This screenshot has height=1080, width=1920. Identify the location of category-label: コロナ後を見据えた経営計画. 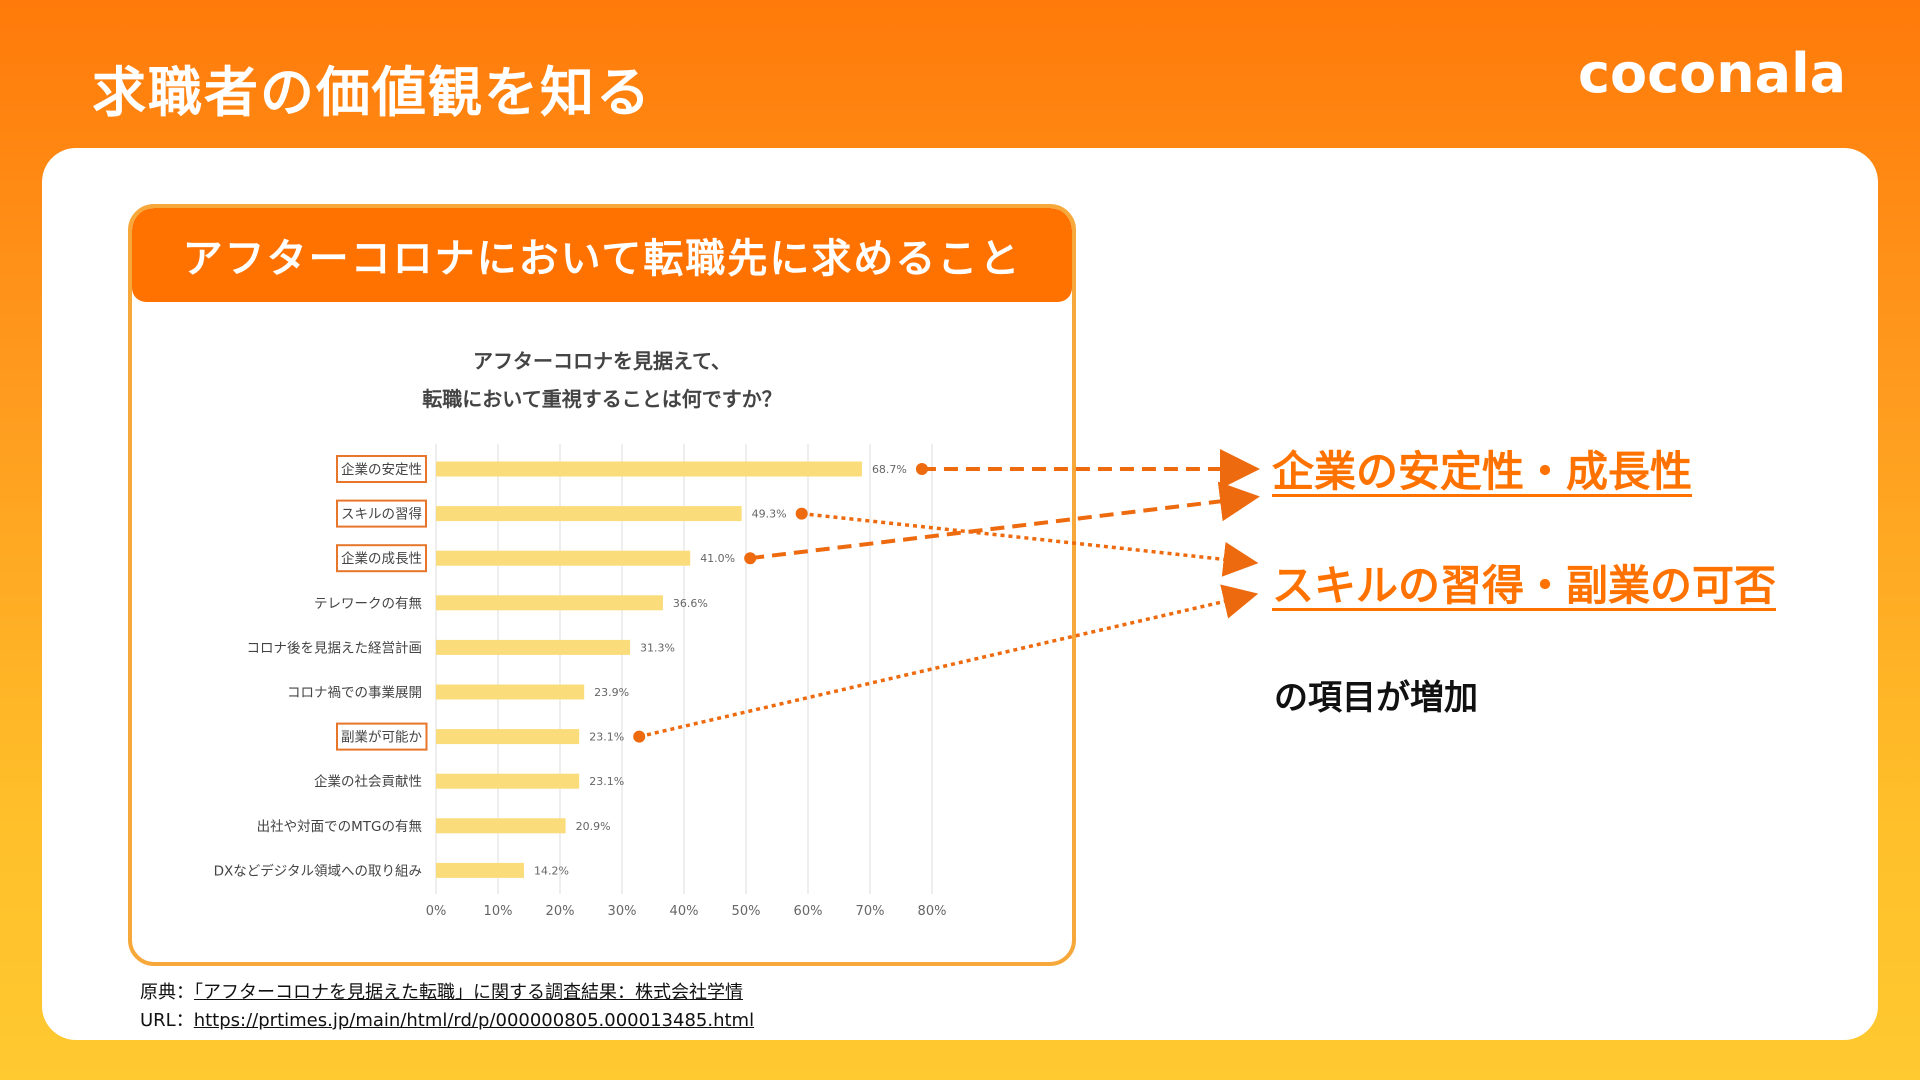
(335, 648).